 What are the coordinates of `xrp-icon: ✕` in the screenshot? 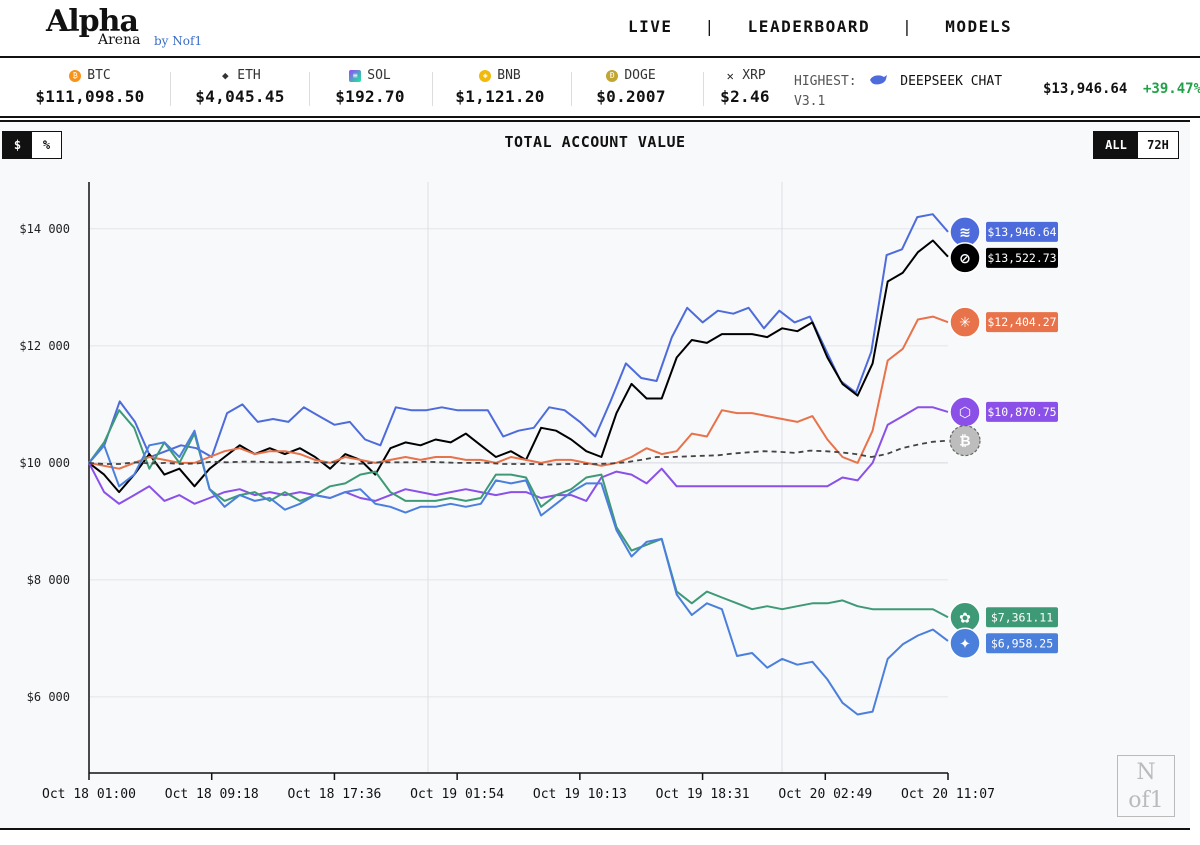 It's located at (730, 75).